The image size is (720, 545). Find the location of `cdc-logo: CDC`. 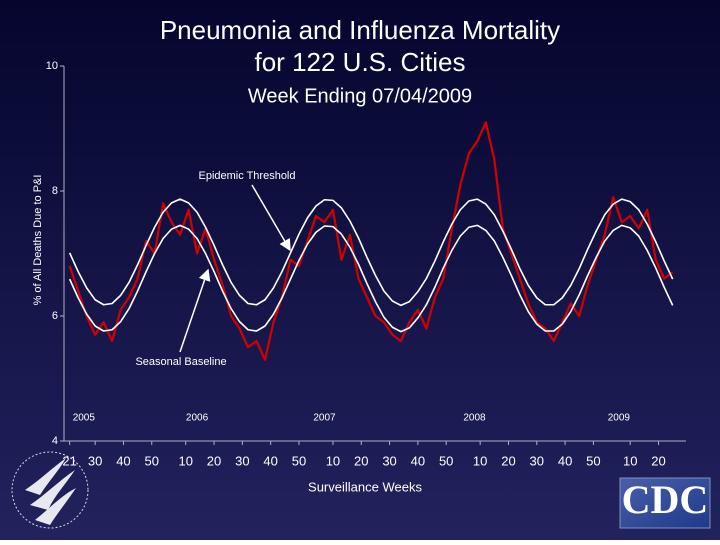

cdc-logo: CDC is located at coordinates (665, 503).